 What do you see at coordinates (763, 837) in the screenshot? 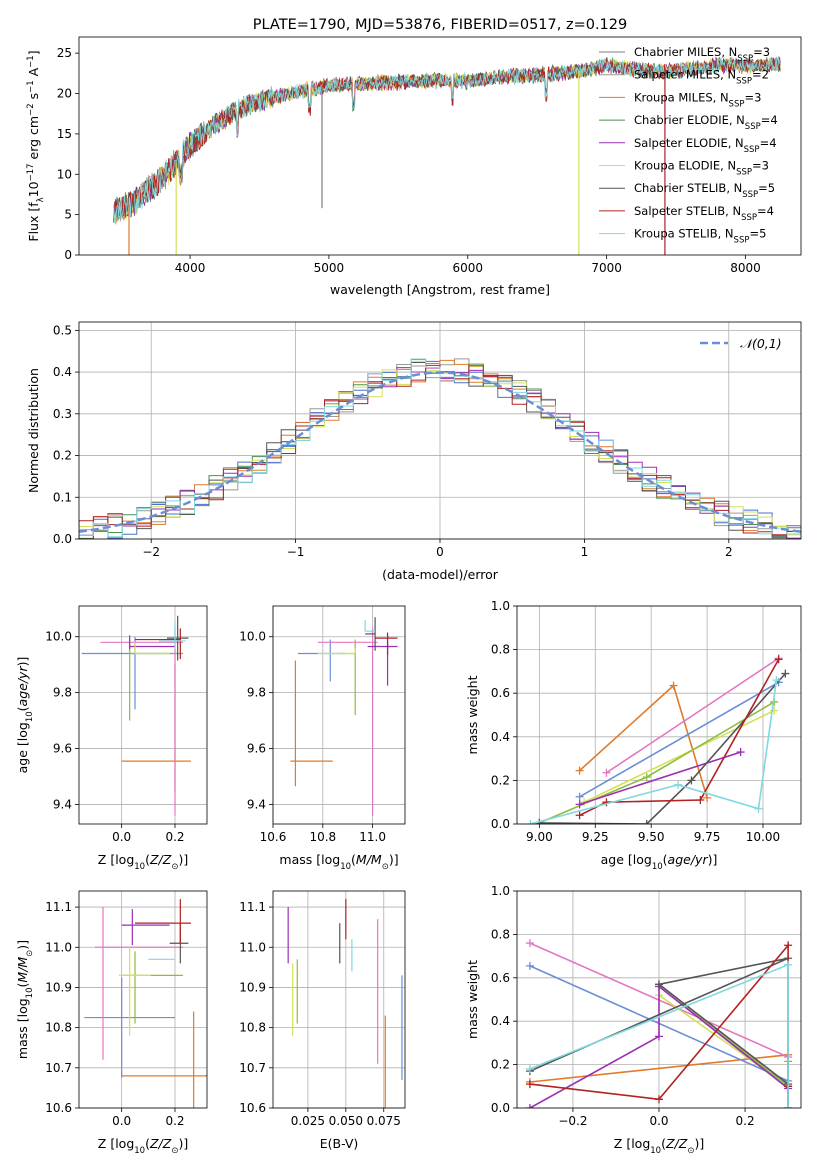
I see `x-tick-label: 10.00` at bounding box center [763, 837].